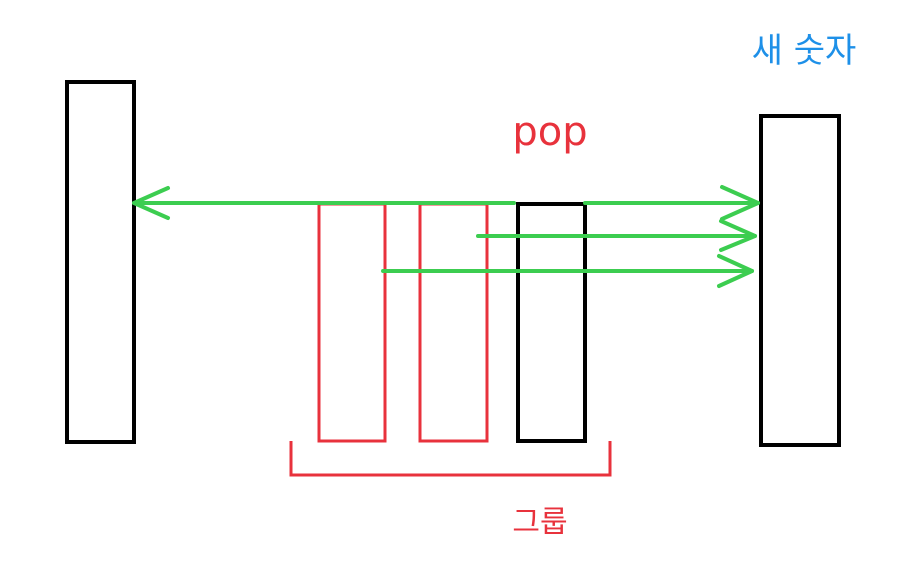  Describe the element at coordinates (567, 271) in the screenshot. I see `arrow-group-bar-1-to-new-bar` at that location.